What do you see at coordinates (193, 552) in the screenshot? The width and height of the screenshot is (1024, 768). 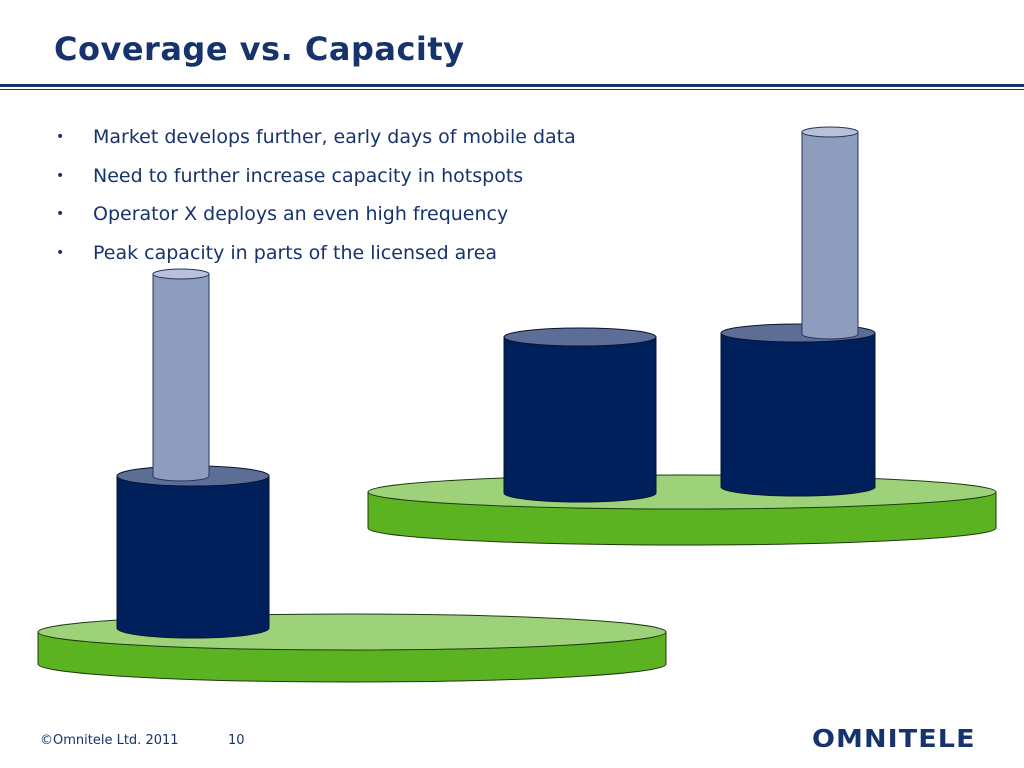 I see `coverage-cell-cylinder-left` at bounding box center [193, 552].